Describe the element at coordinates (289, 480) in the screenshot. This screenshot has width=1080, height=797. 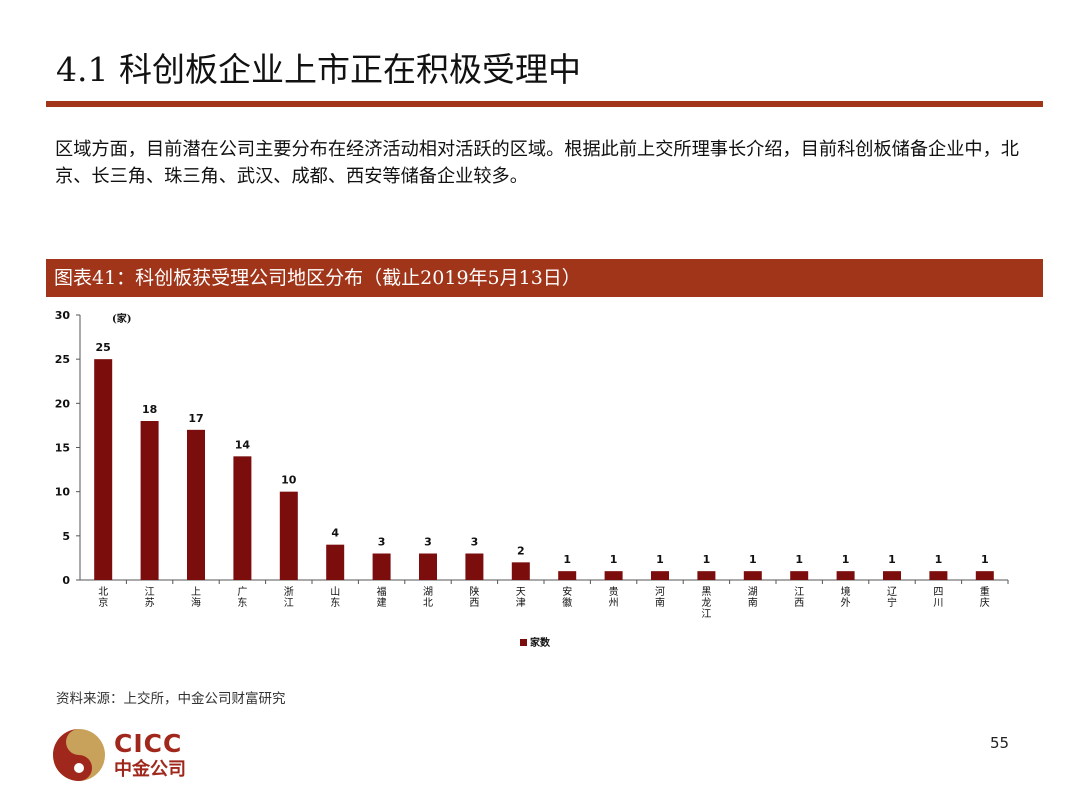
I see `data-label: 10` at that location.